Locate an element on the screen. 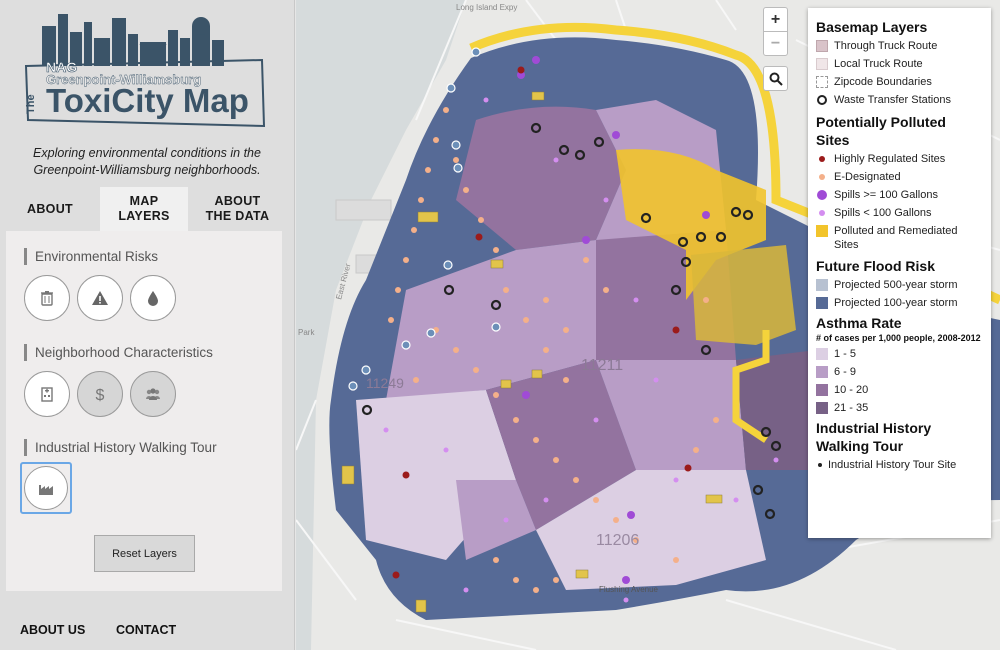 Image resolution: width=1000 pixels, height=650 pixels. footer-contact-link: CONTACT is located at coordinates (146, 630).